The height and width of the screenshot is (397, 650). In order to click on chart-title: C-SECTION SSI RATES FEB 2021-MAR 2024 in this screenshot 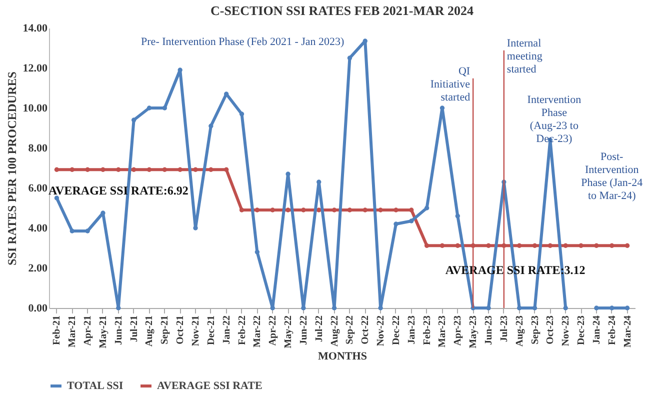, I will do `click(342, 10)`.